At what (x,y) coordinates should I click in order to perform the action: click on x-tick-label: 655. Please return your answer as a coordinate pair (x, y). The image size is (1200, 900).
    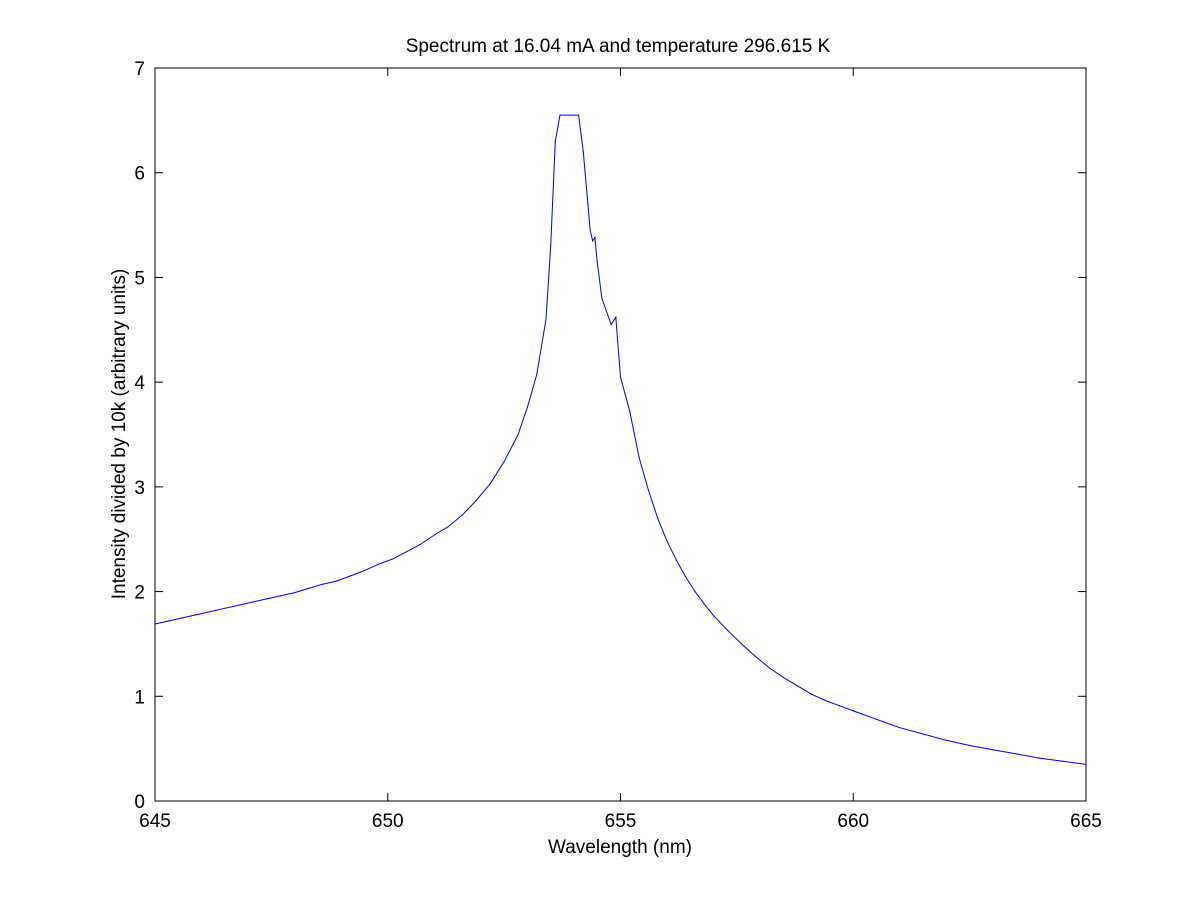
    Looking at the image, I should click on (621, 821).